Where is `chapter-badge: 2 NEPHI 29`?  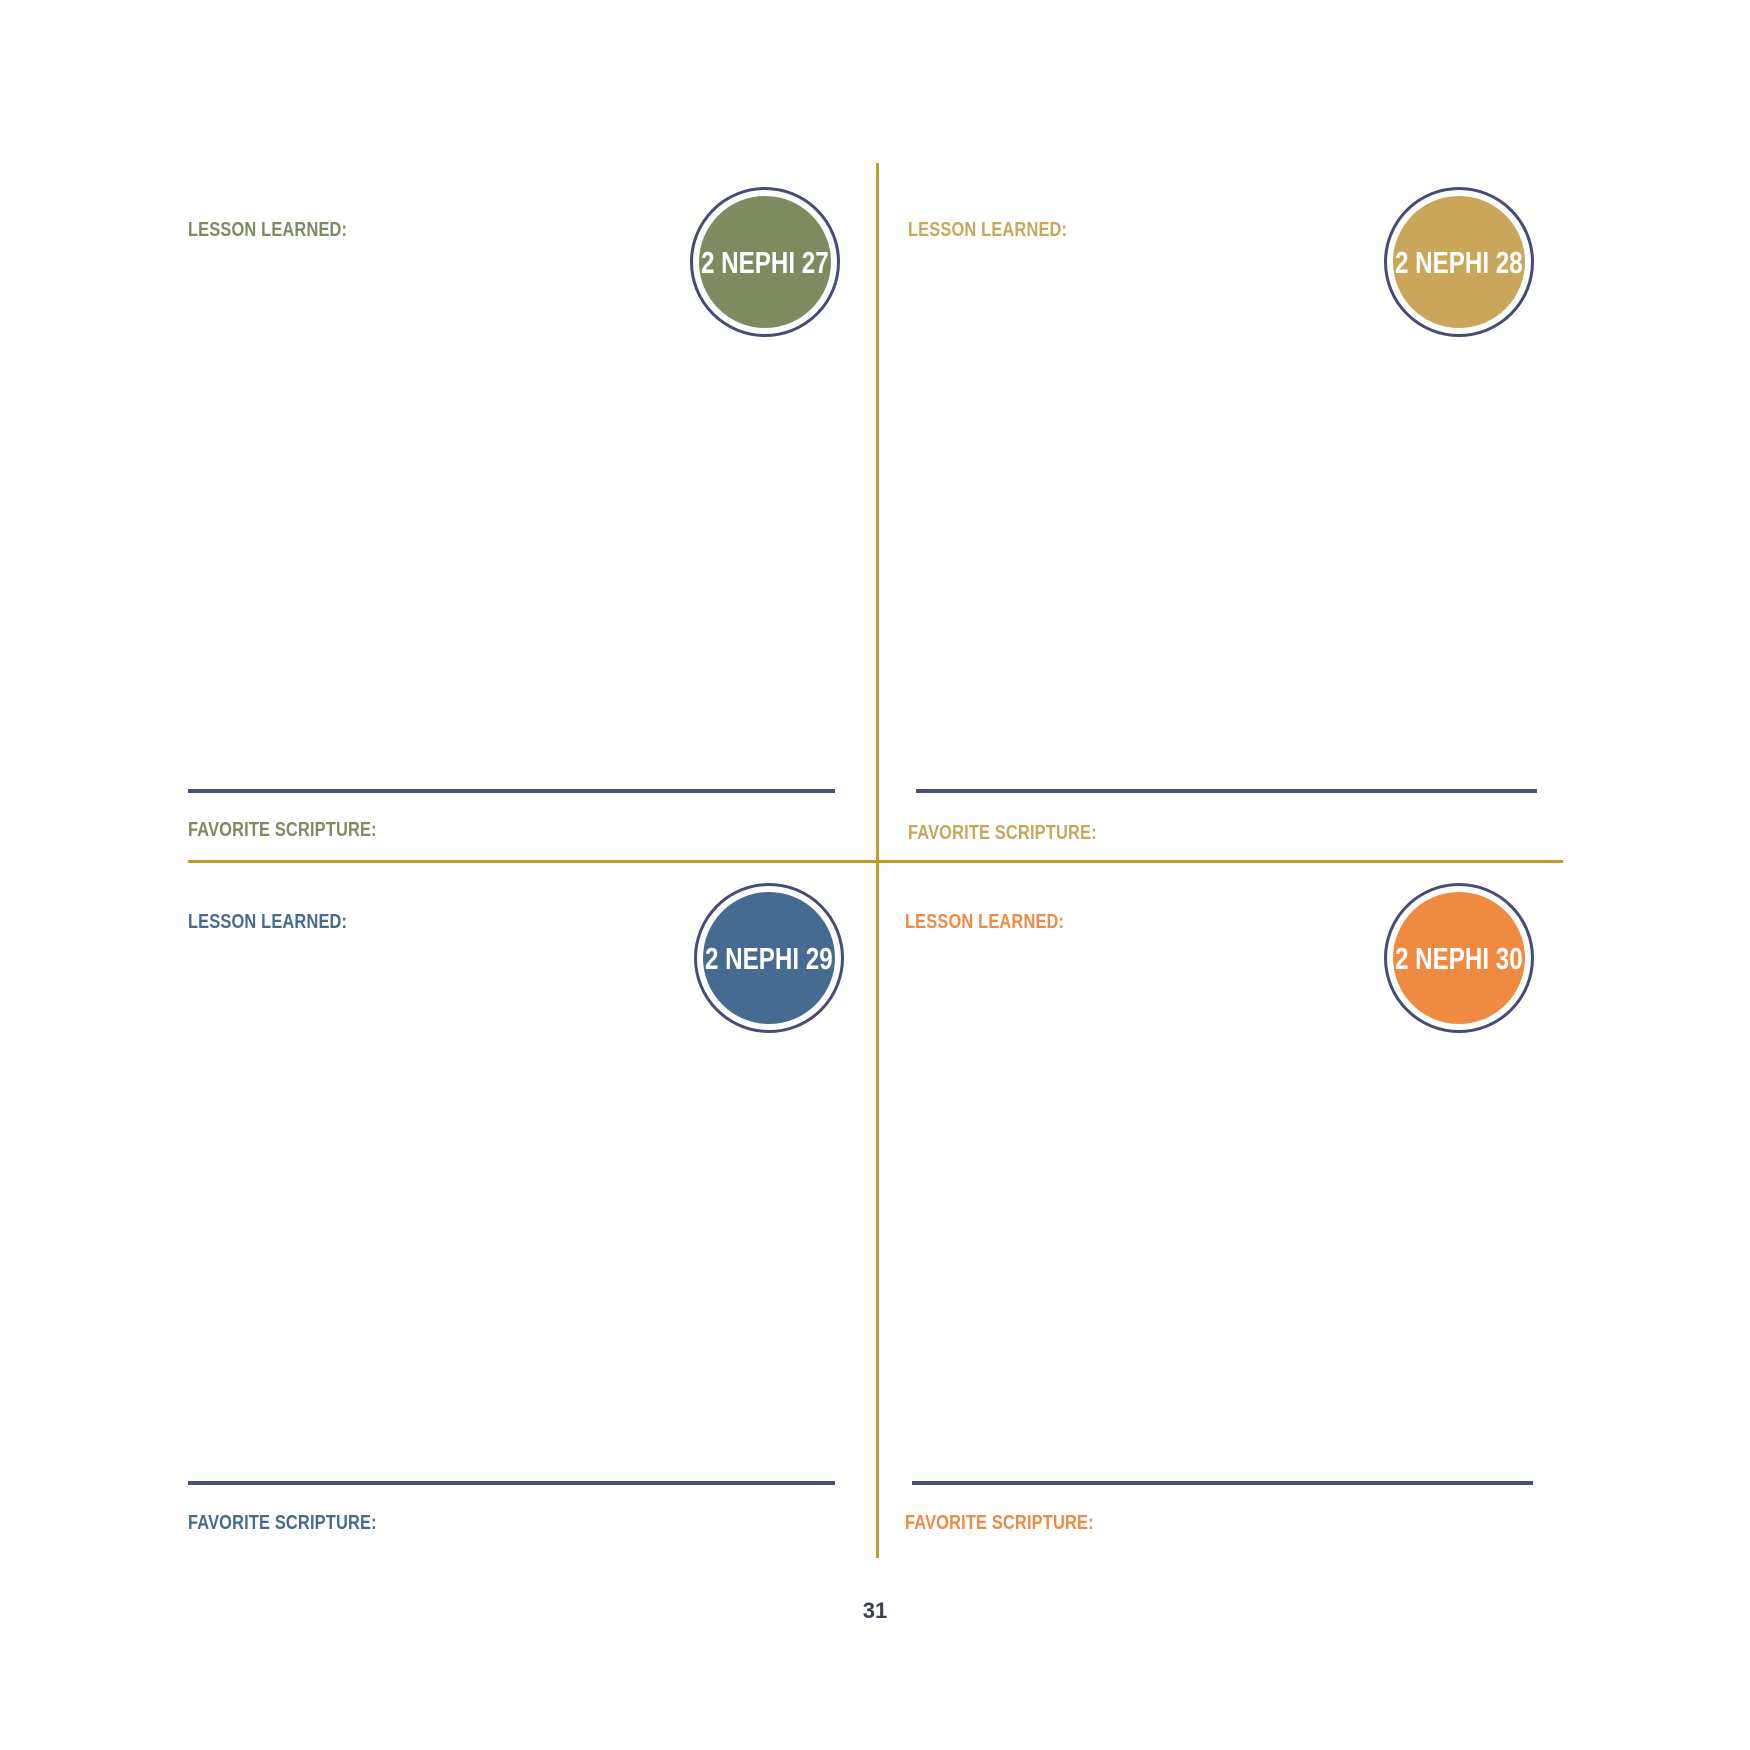
chapter-badge: 2 NEPHI 29 is located at coordinates (769, 958).